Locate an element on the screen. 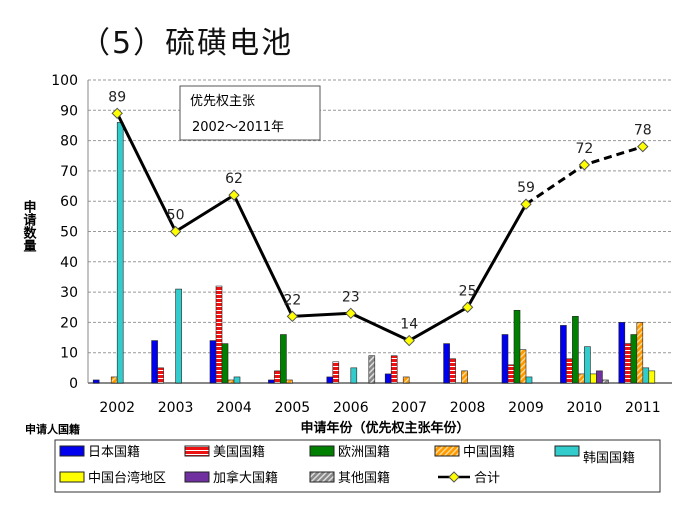 The width and height of the screenshot is (700, 520). bar-中国国籍-2007 is located at coordinates (406, 380).